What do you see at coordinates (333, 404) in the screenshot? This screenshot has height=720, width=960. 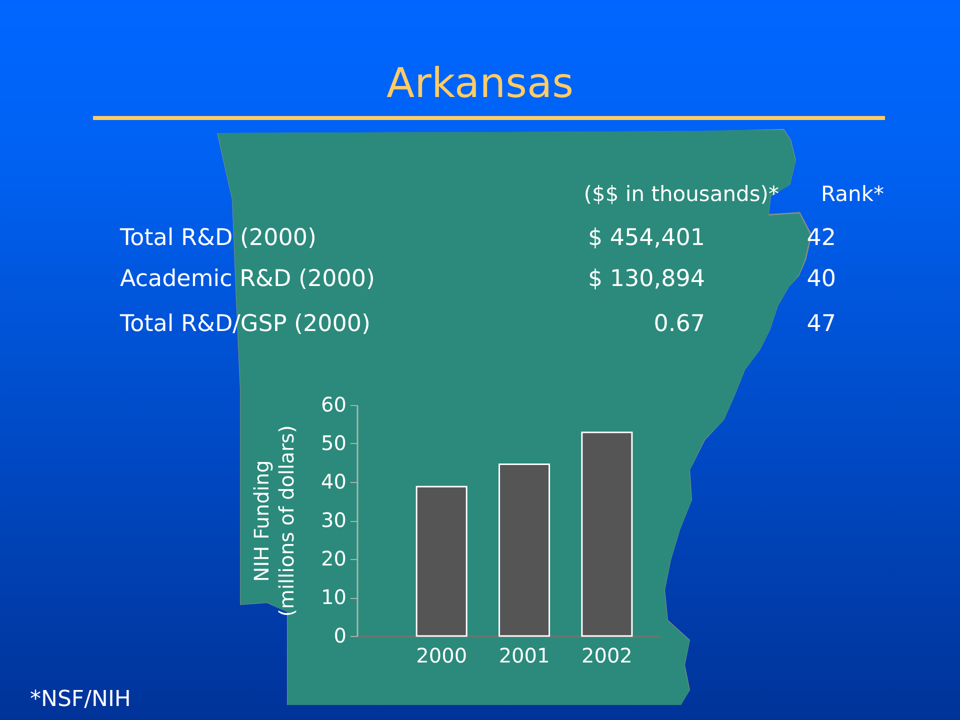 I see `y-tick-label: 60` at bounding box center [333, 404].